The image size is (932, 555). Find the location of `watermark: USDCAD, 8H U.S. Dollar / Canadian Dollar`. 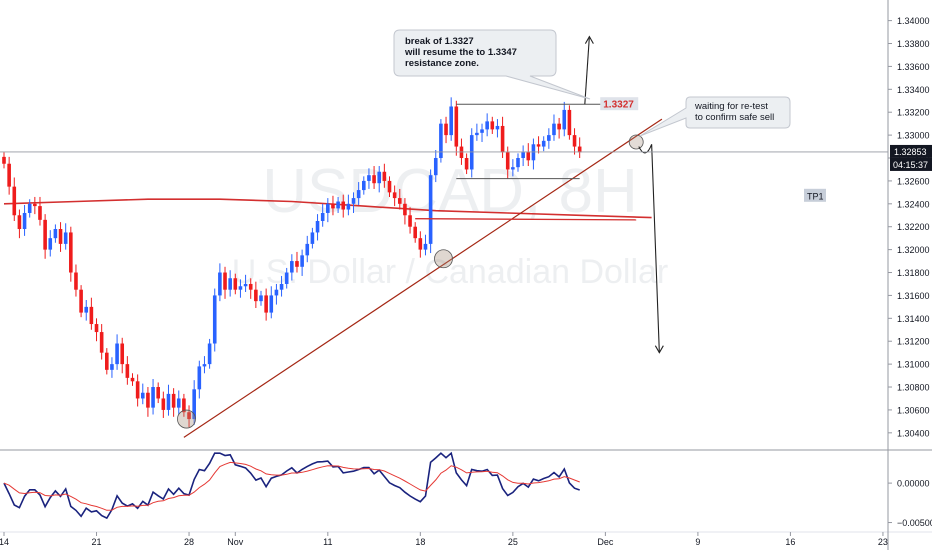

watermark: USDCAD, 8H U.S. Dollar / Canadian Dollar is located at coordinates (450, 224).